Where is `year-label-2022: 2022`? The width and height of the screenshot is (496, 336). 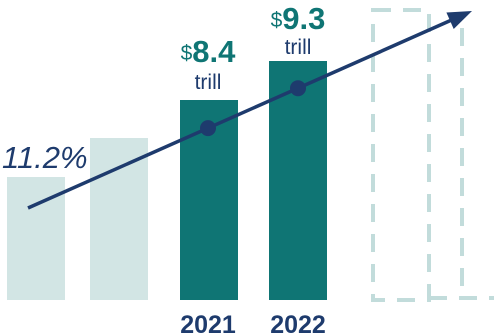
year-label-2022: 2022 is located at coordinates (298, 323).